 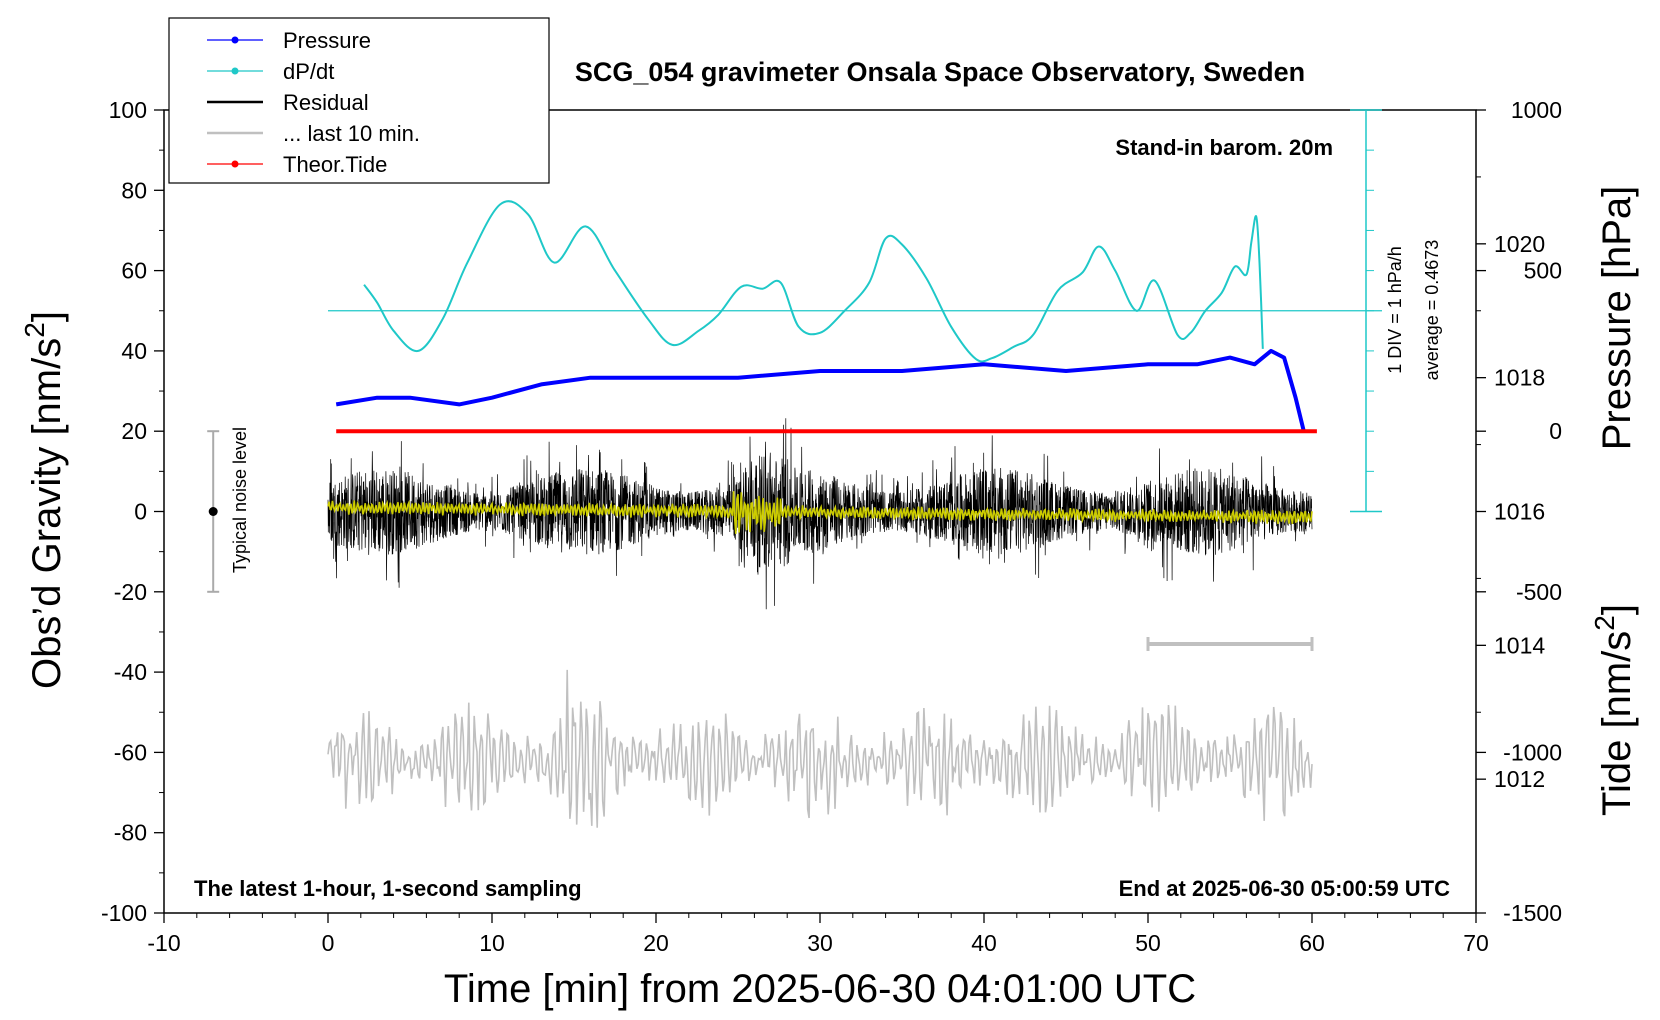 I want to click on dpdt-line, so click(x=813, y=281).